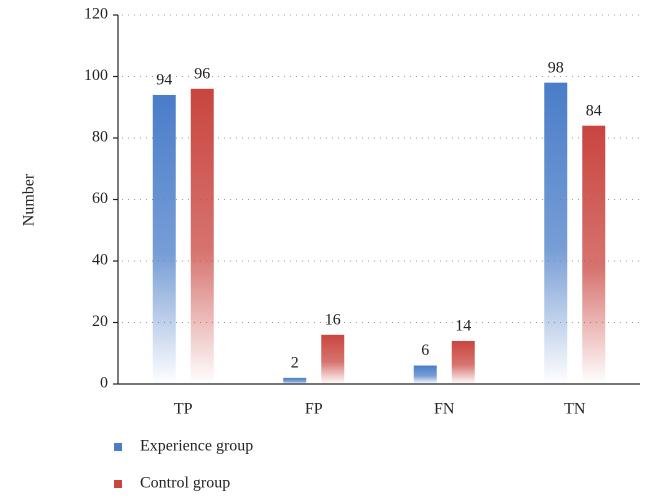  I want to click on value-label: 2, so click(295, 363).